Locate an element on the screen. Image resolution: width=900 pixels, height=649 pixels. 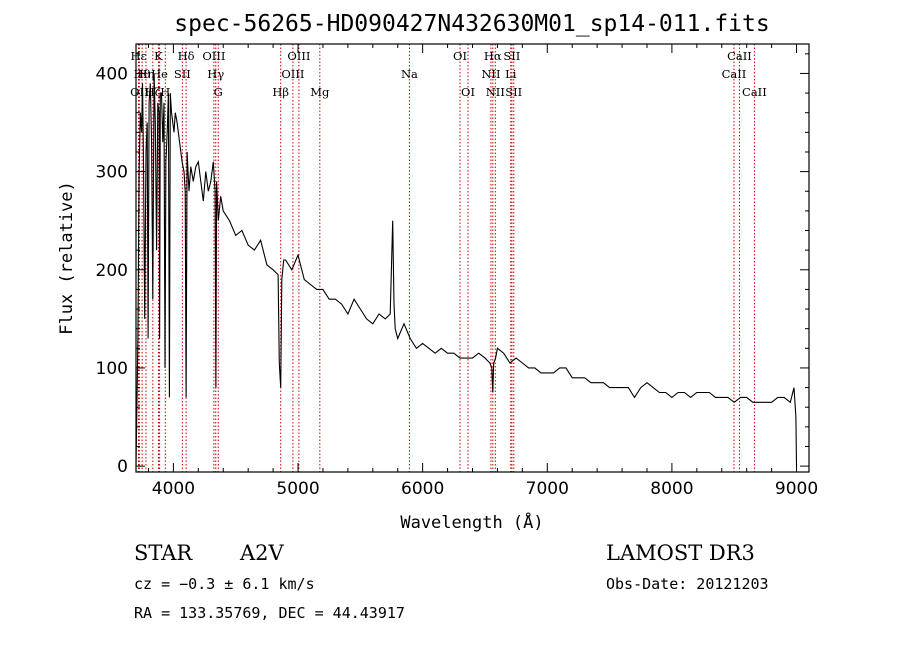
spectral-line-label: OII is located at coordinates (139, 92).